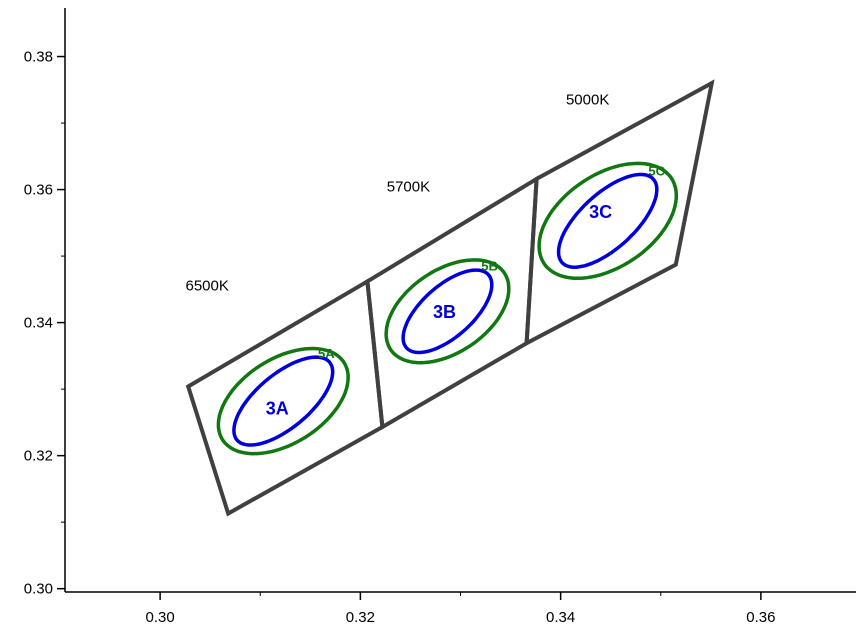  I want to click on ellipse-5A, so click(283, 401).